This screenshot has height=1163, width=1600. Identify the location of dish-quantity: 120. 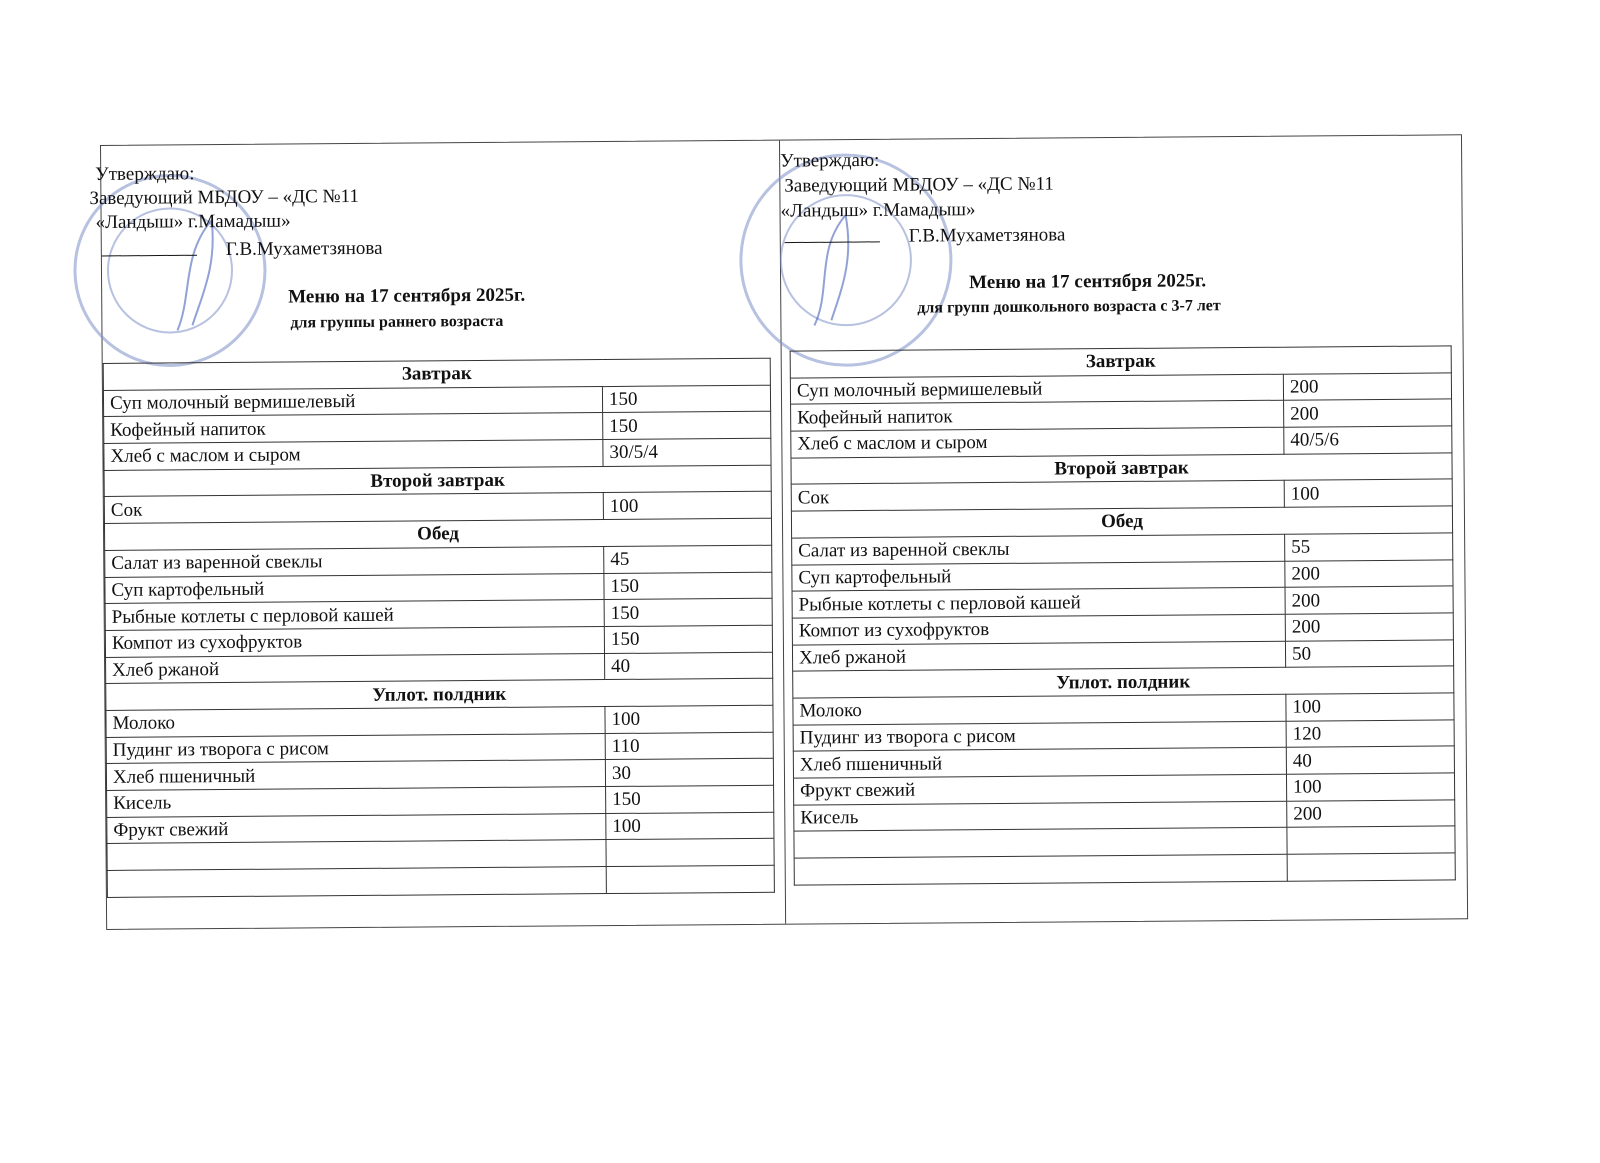
(1370, 733).